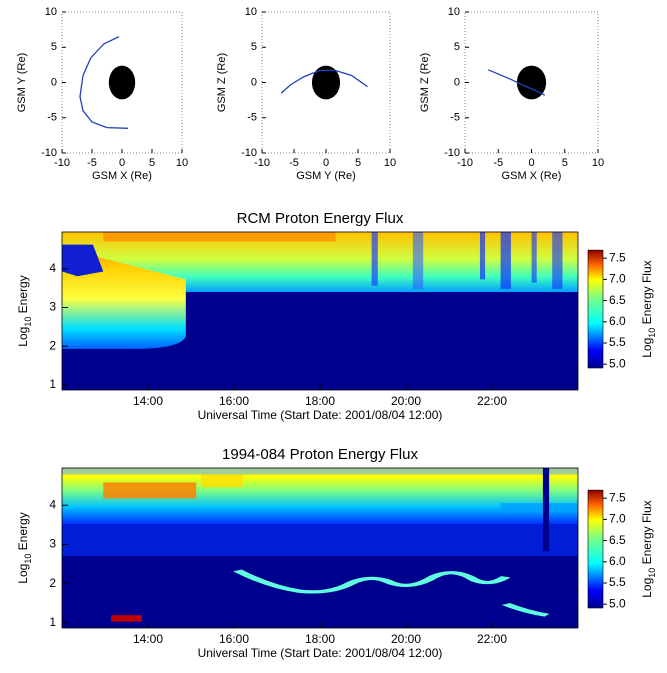  What do you see at coordinates (320, 454) in the screenshot?
I see `chart-title: 1994-084 Proton Energy Flux` at bounding box center [320, 454].